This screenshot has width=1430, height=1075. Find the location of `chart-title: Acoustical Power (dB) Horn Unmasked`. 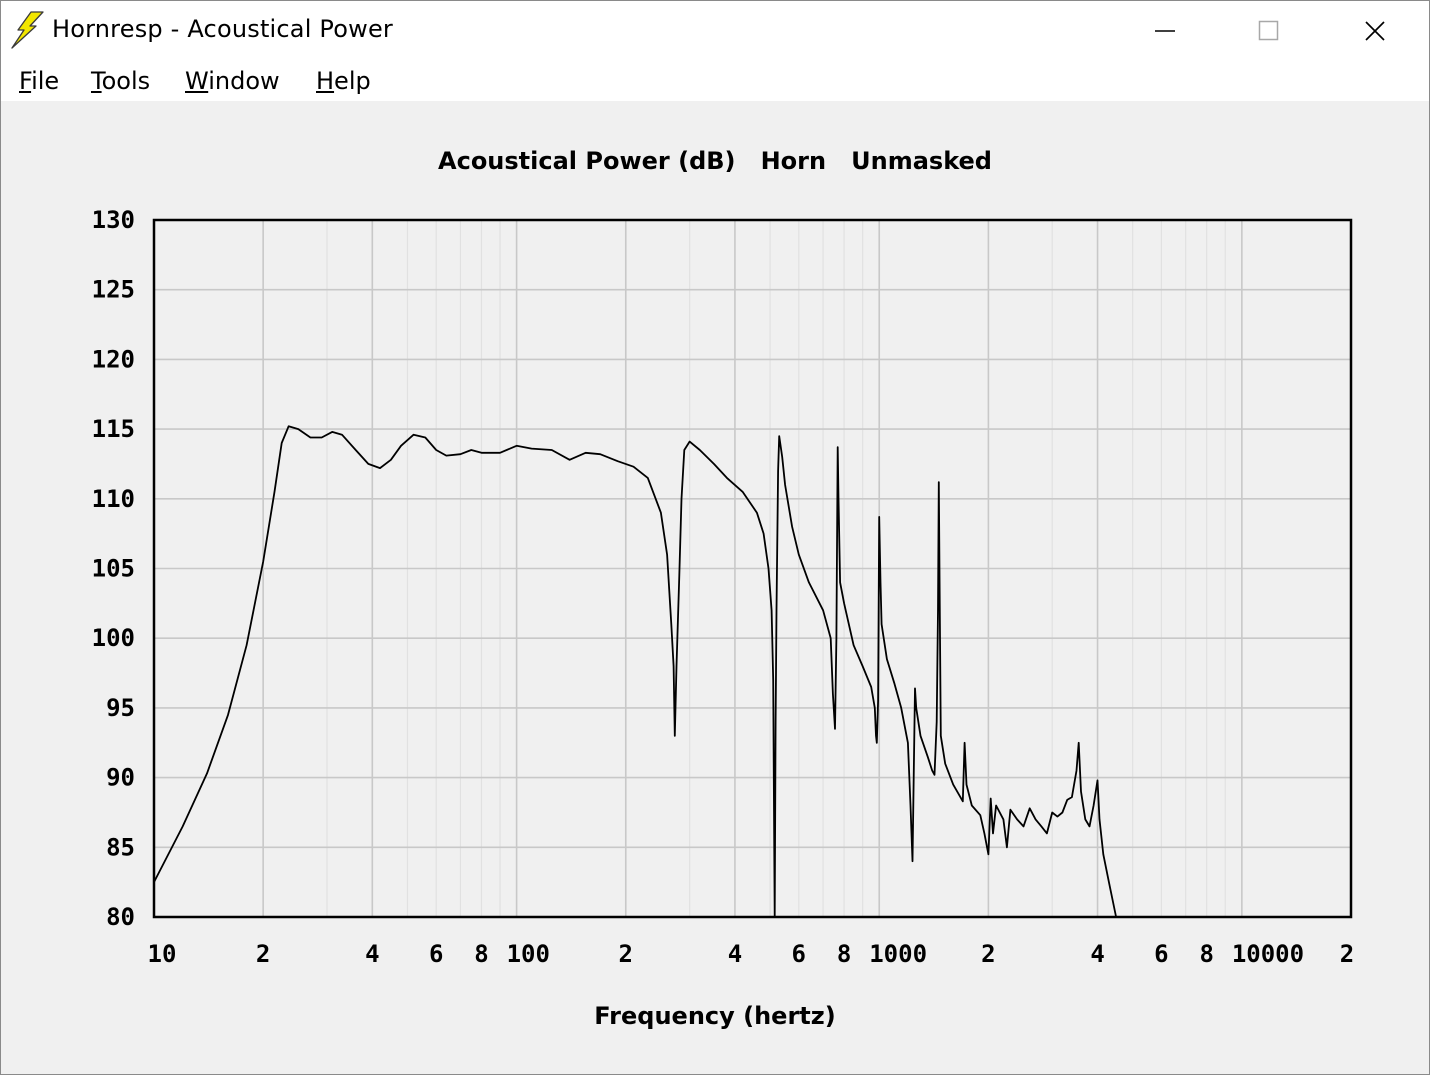

chart-title: Acoustical Power (dB) Horn Unmasked is located at coordinates (715, 161).